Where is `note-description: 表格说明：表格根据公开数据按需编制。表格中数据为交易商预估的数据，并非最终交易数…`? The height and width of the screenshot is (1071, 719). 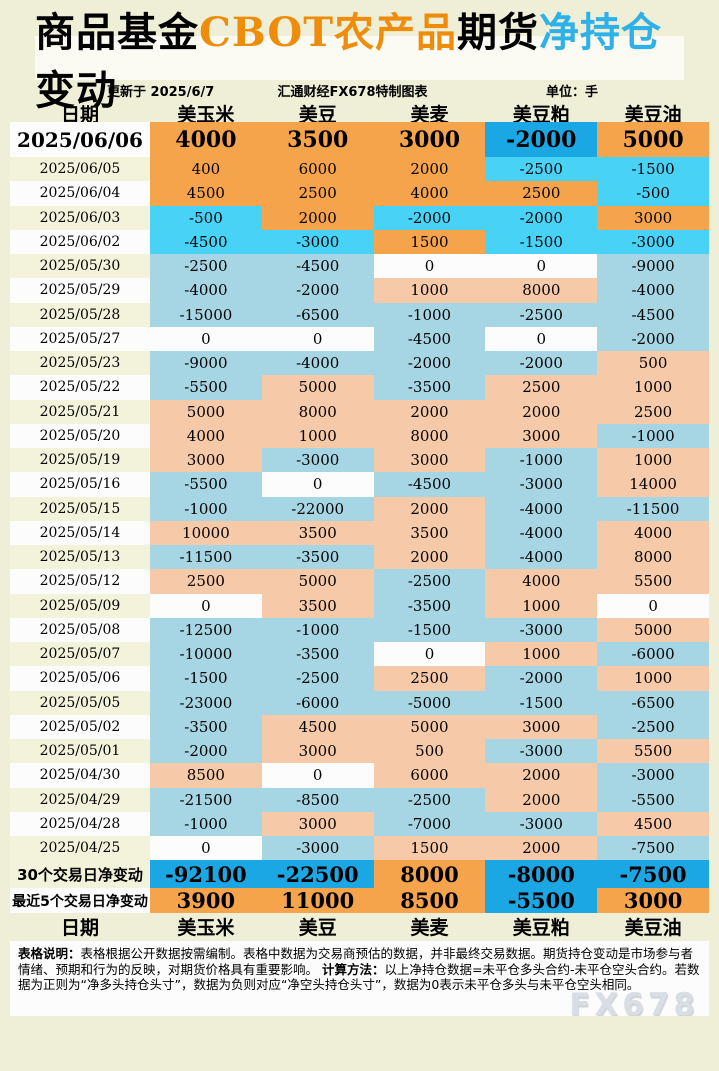
note-description: 表格说明：表格根据公开数据按需编制。表格中数据为交易商预估的数据，并非最终交易数… is located at coordinates (355, 961).